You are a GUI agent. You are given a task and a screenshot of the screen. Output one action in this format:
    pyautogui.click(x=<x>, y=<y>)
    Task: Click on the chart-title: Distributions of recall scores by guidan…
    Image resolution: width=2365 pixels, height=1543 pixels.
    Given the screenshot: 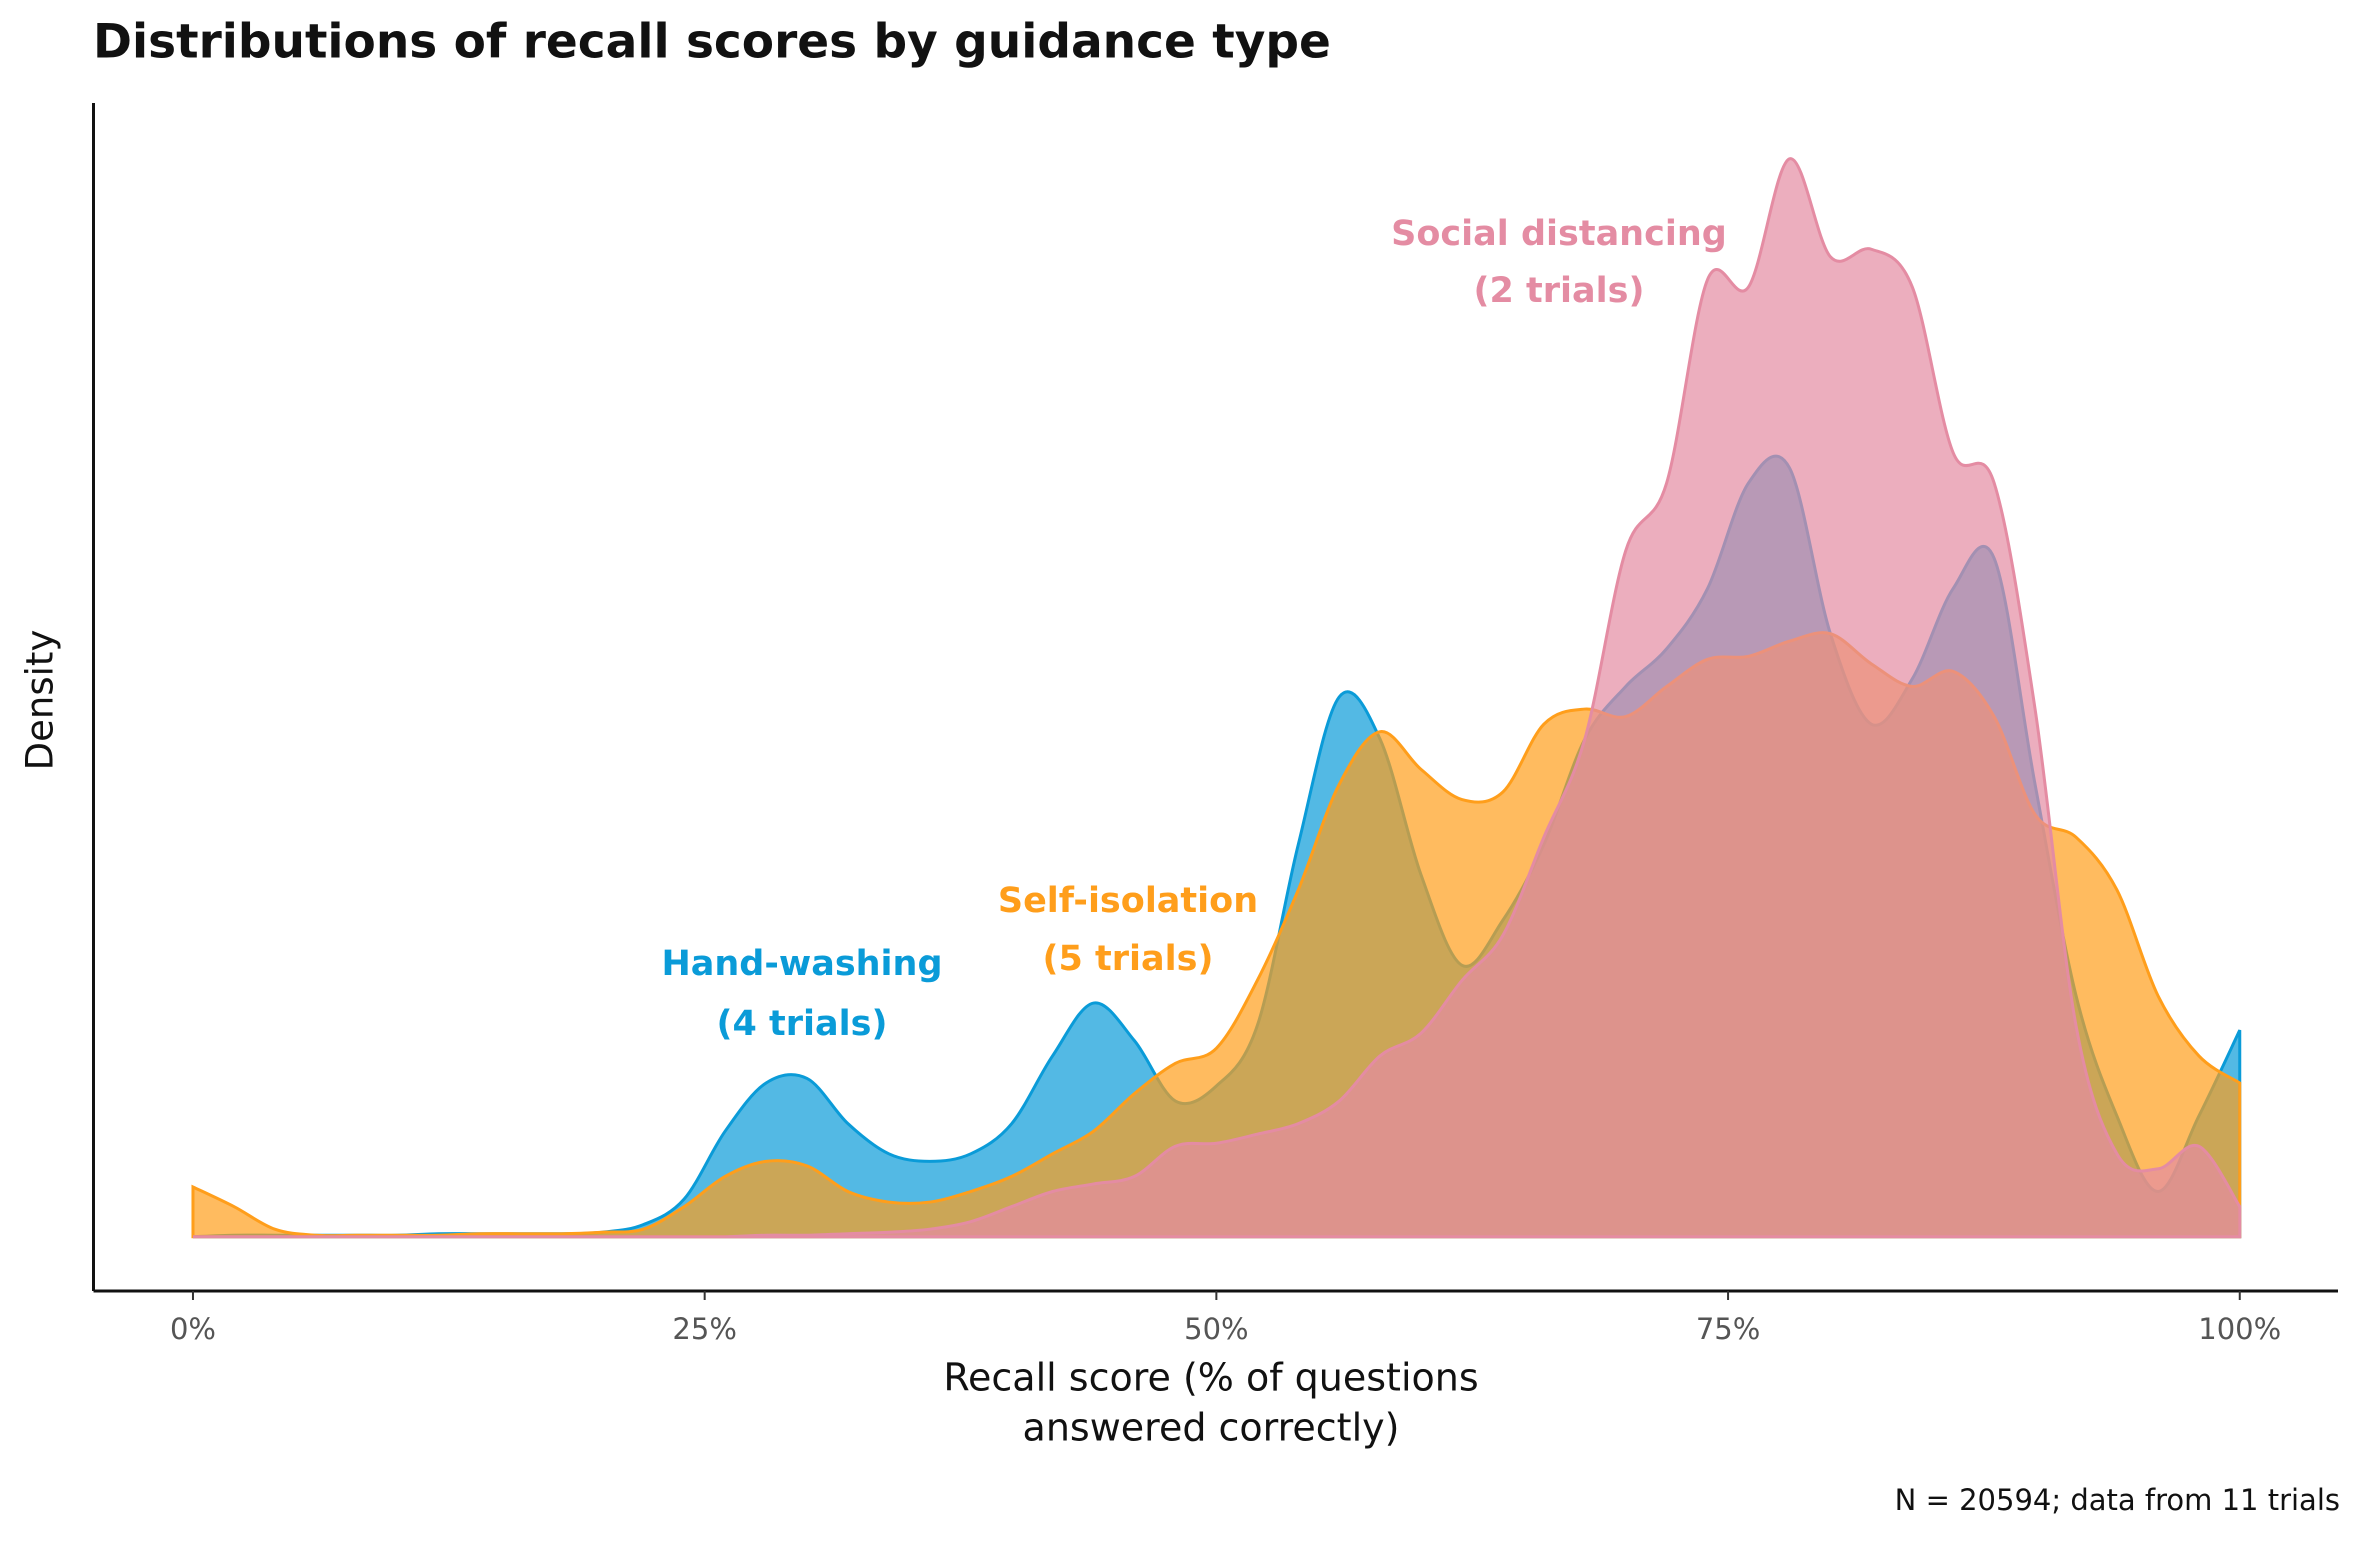 What is the action you would take?
    pyautogui.click(x=712, y=42)
    